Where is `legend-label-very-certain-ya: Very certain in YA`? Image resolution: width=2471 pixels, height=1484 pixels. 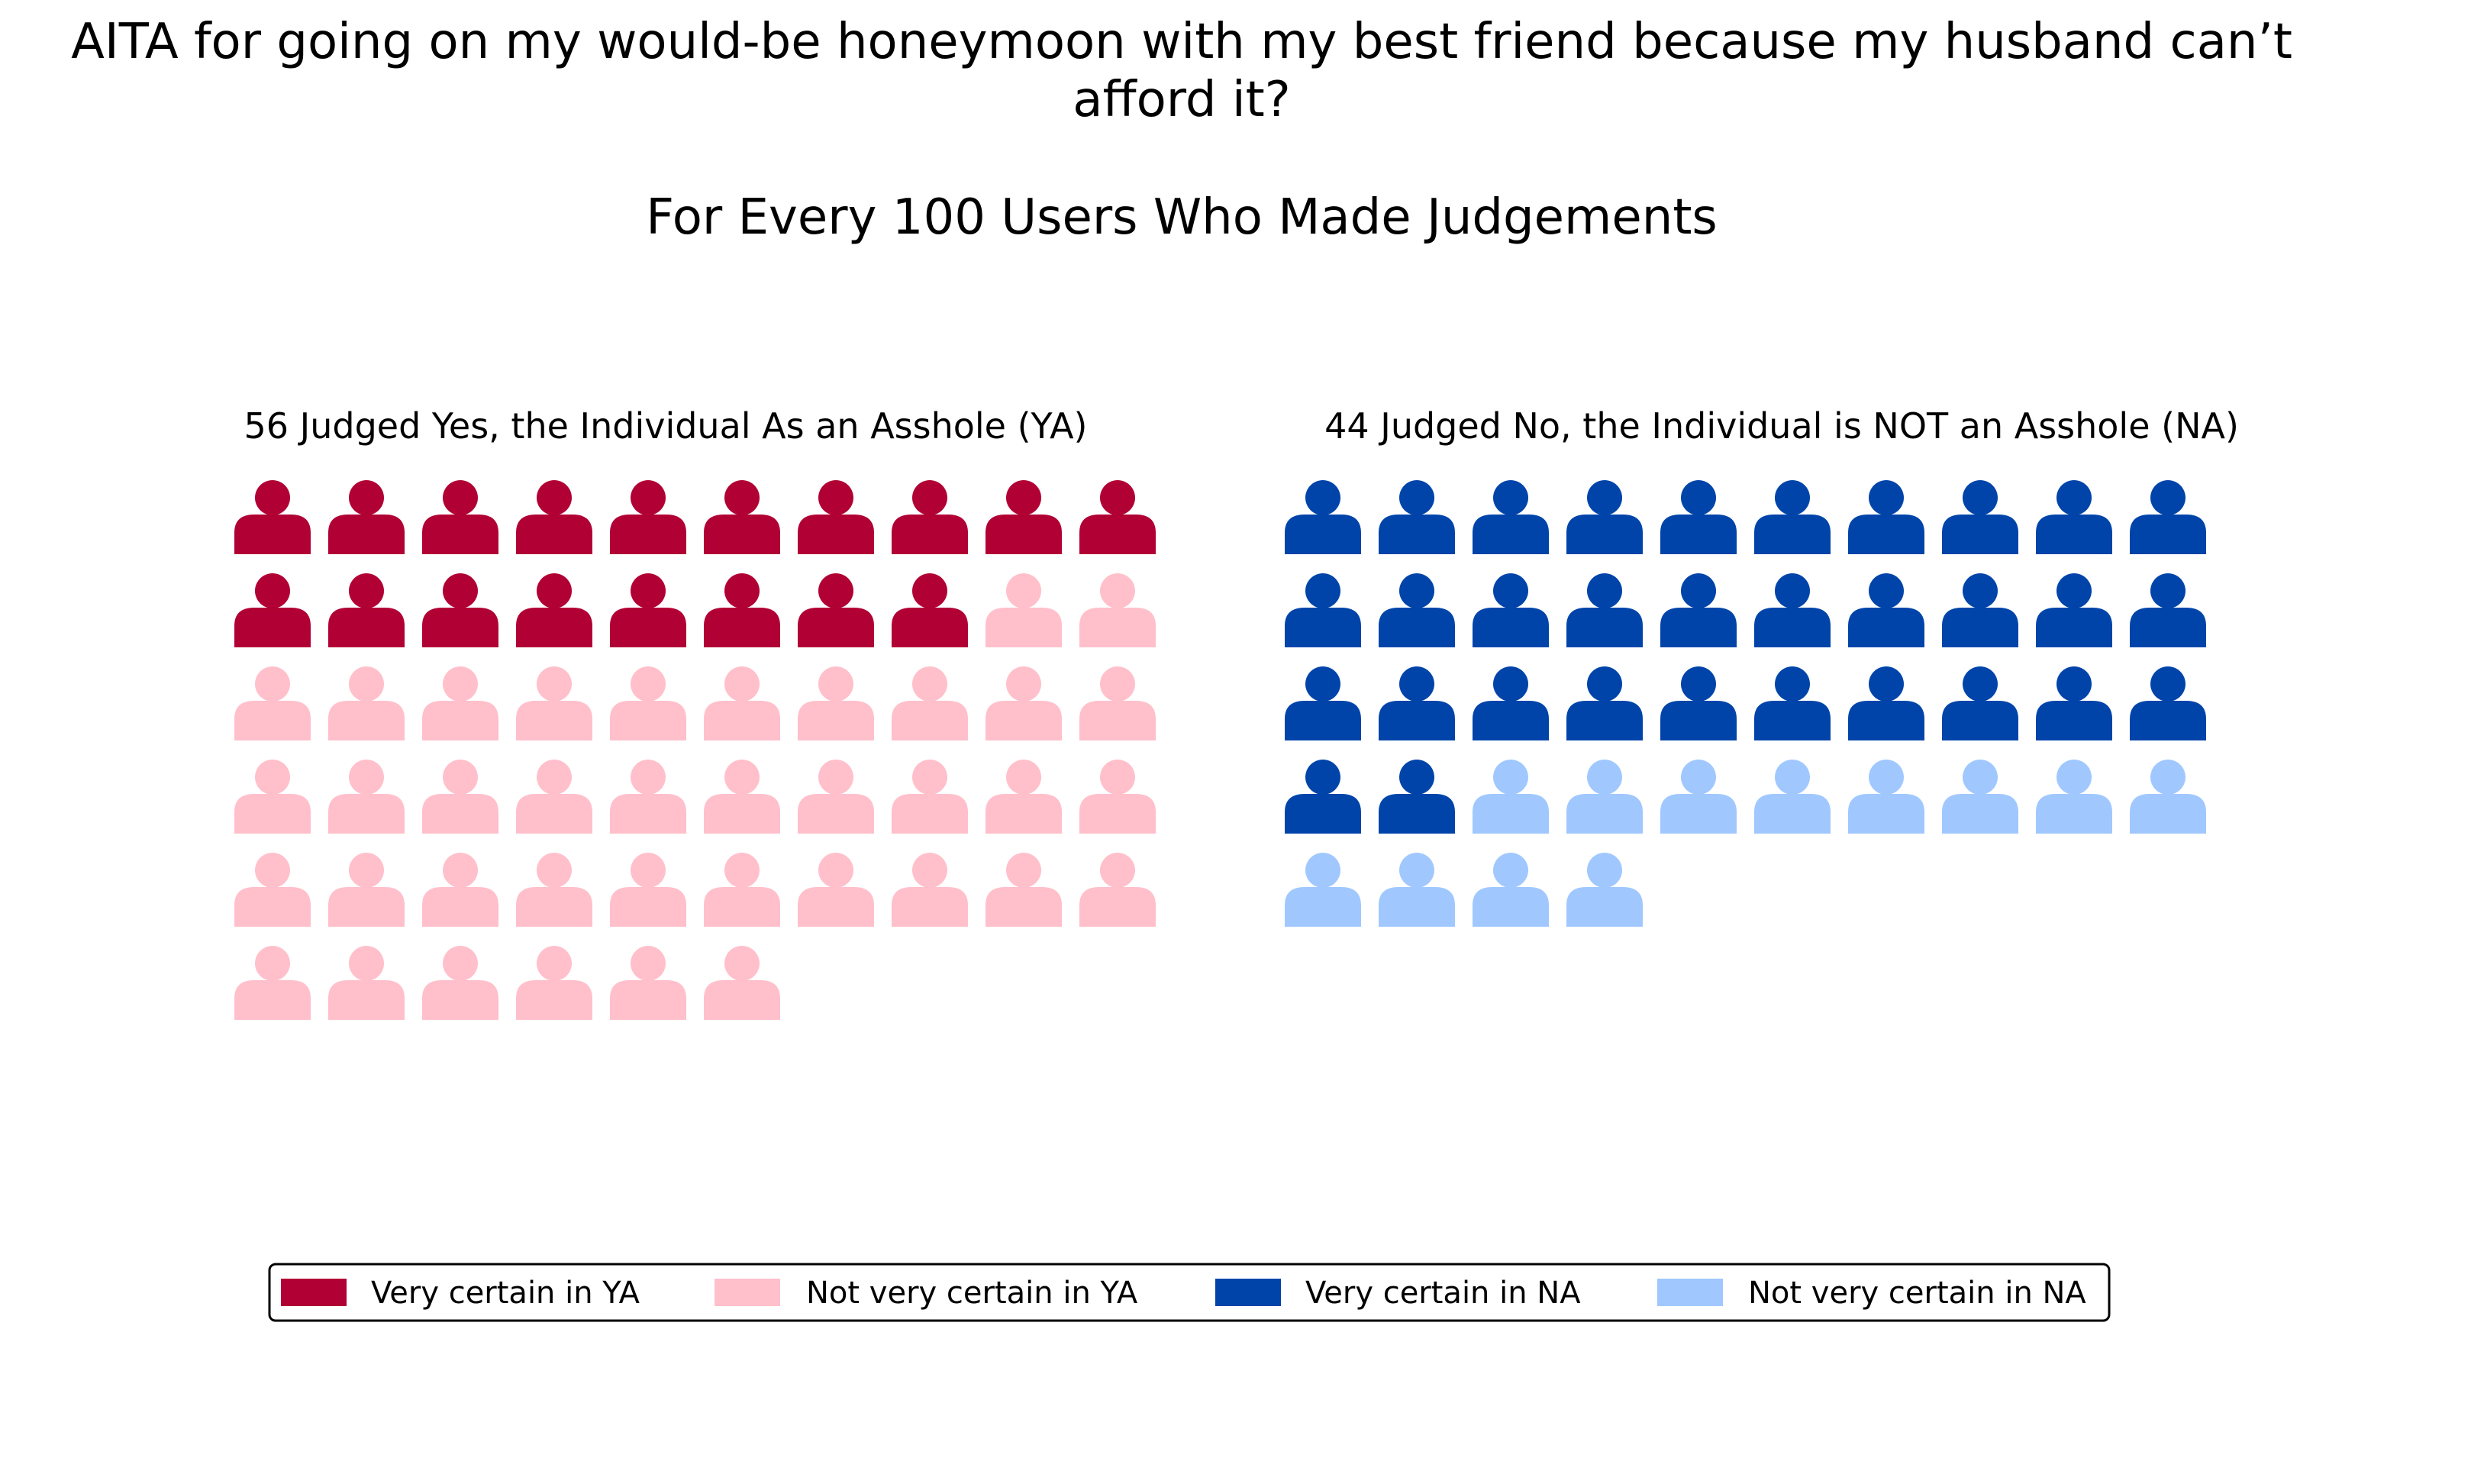
legend-label-very-certain-ya: Very certain in YA is located at coordinates (505, 1293).